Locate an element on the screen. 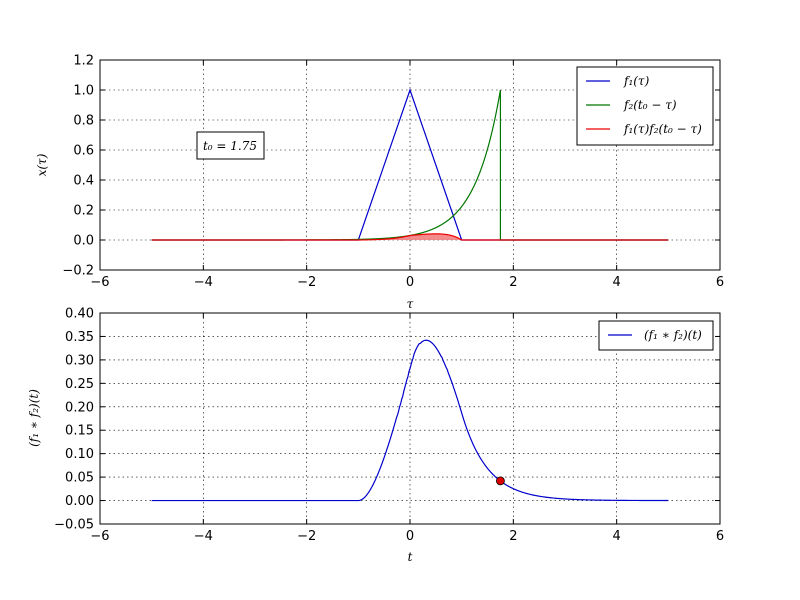  bottom-x-axis-label: t is located at coordinates (410, 557).